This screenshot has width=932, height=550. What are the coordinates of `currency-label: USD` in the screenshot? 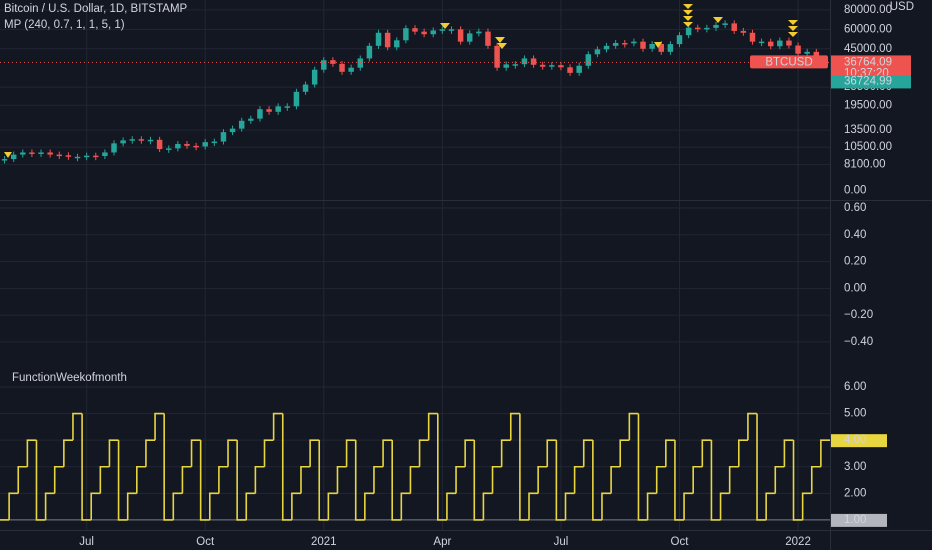 It's located at (902, 7).